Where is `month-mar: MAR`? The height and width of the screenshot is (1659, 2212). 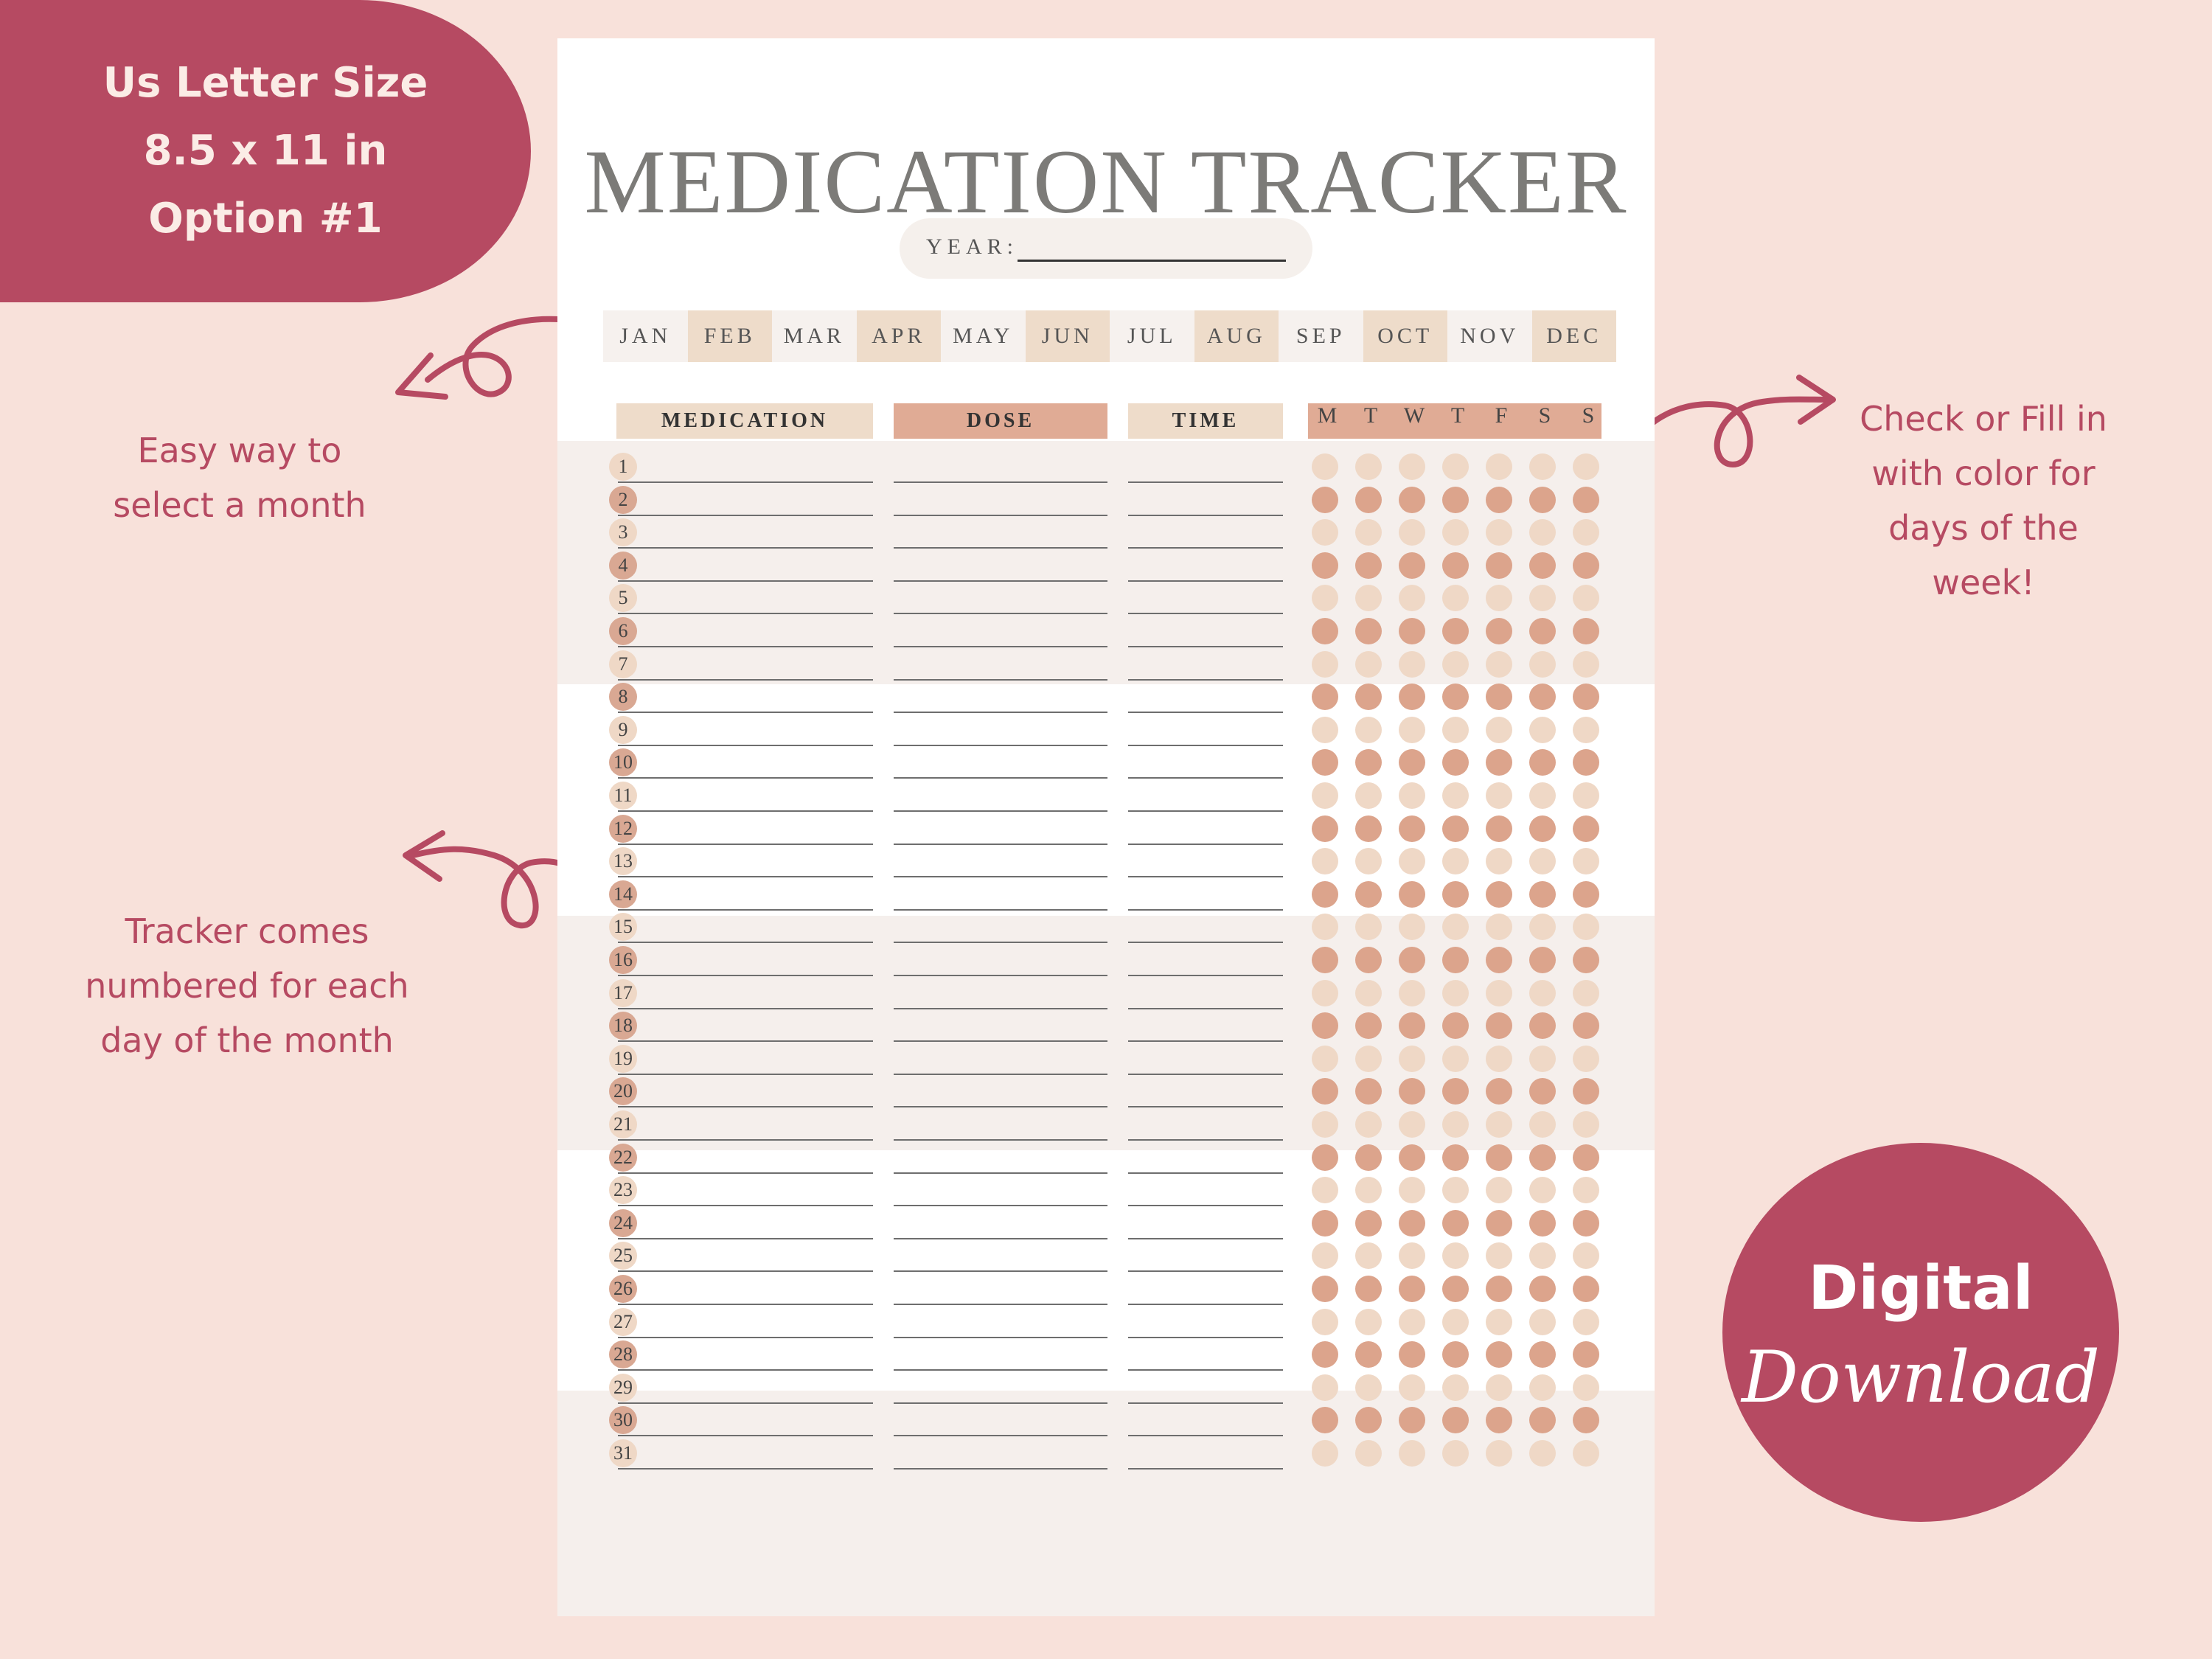
month-mar: MAR is located at coordinates (814, 336).